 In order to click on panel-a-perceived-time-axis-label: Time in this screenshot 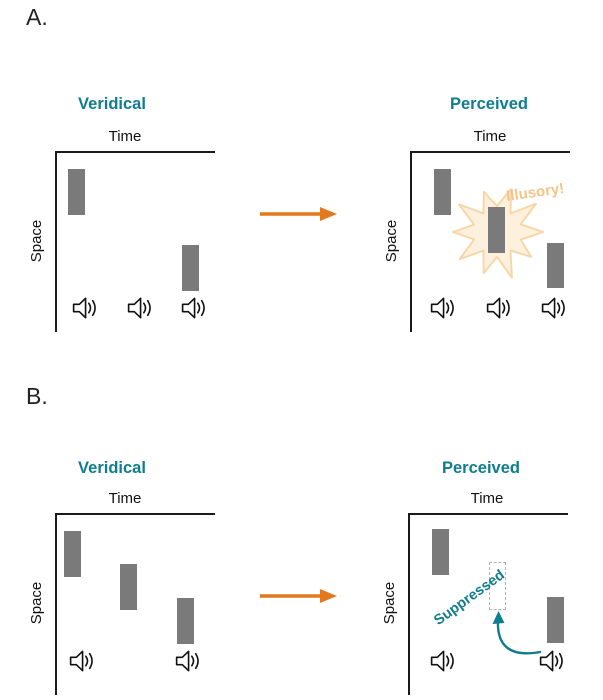, I will do `click(490, 136)`.